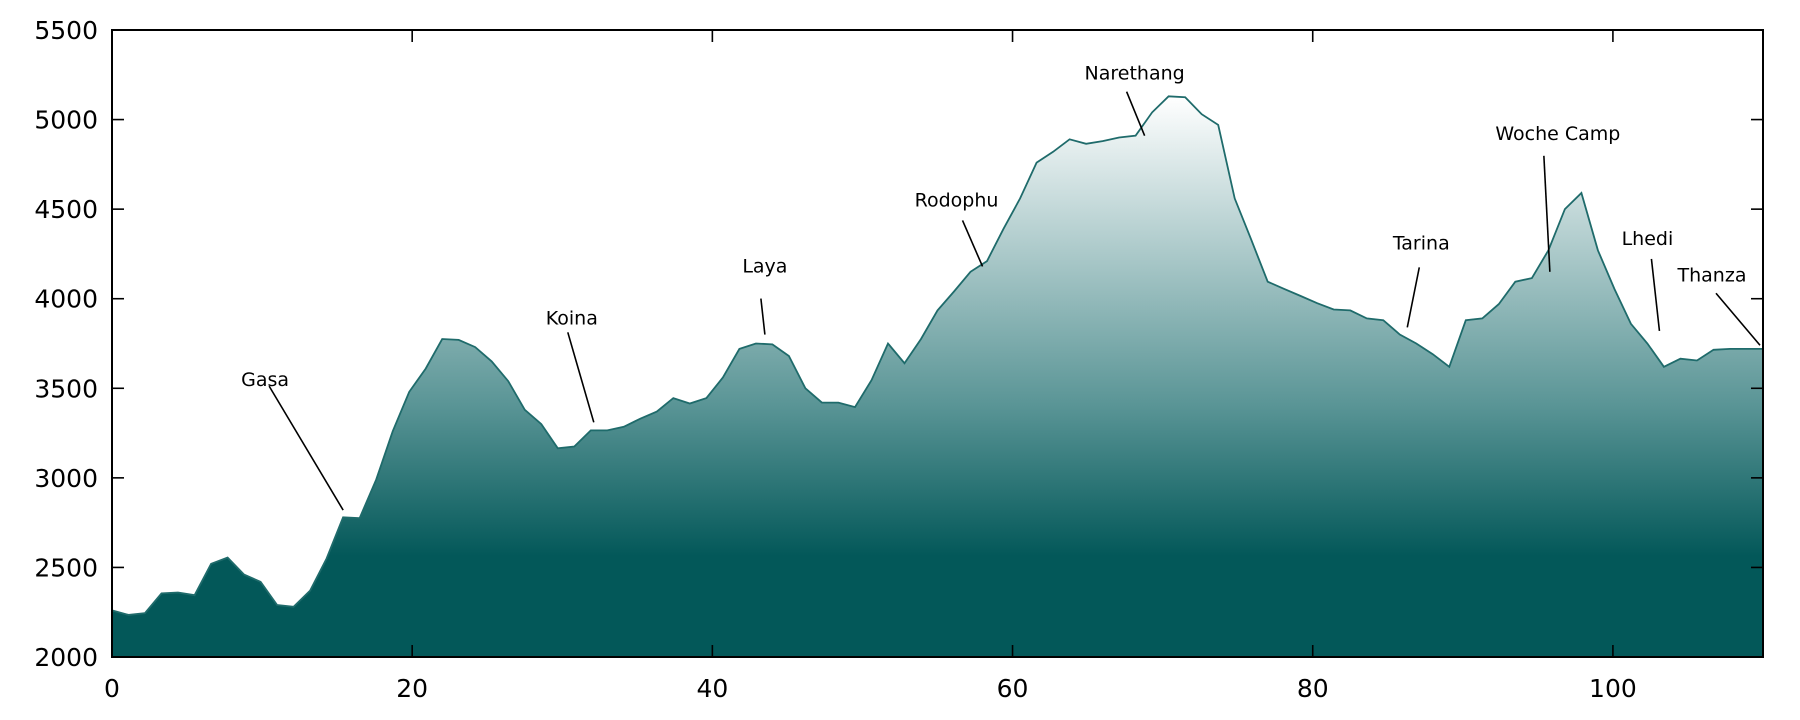 This screenshot has width=1800, height=720. I want to click on y-tick-label: 5000, so click(66, 120).